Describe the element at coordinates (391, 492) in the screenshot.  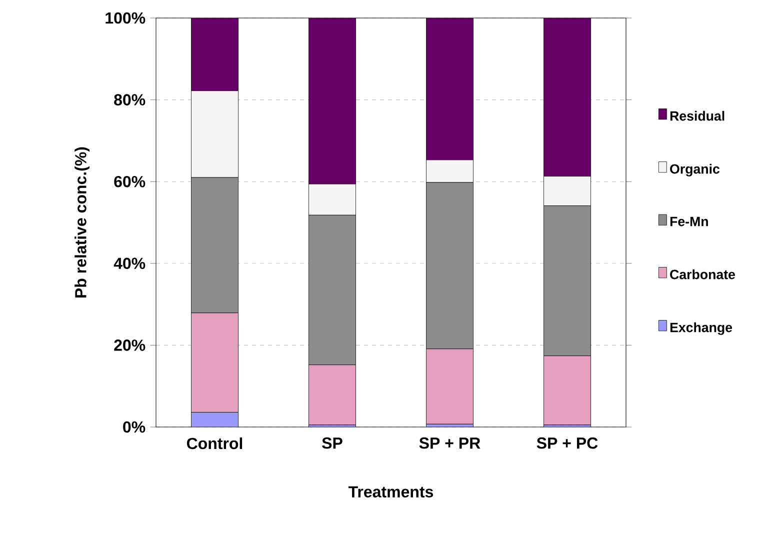
I see `x-axis-title: Treatments` at that location.